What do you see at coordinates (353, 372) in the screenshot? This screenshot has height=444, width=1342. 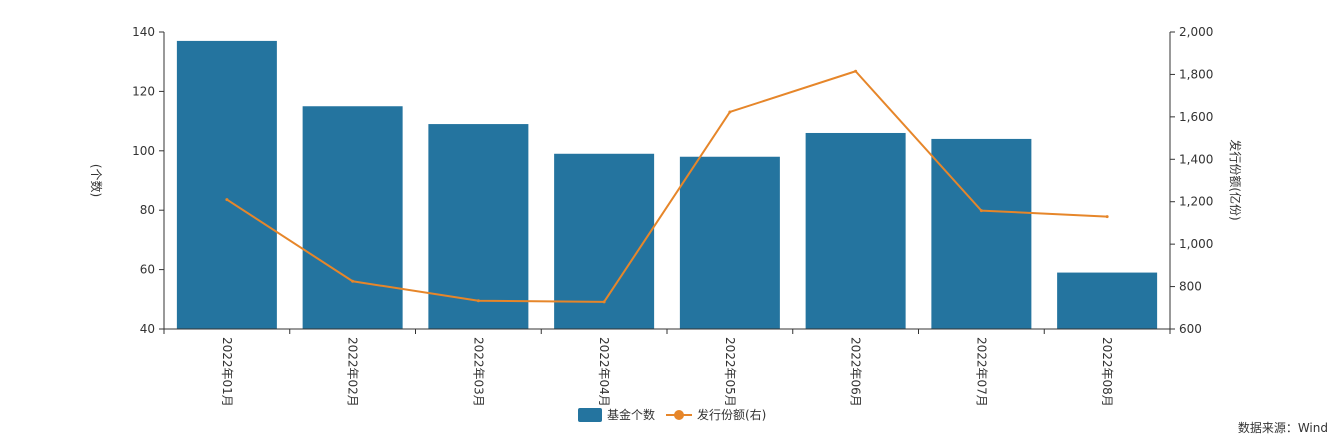 I see `x-category-label: 2022年02月` at bounding box center [353, 372].